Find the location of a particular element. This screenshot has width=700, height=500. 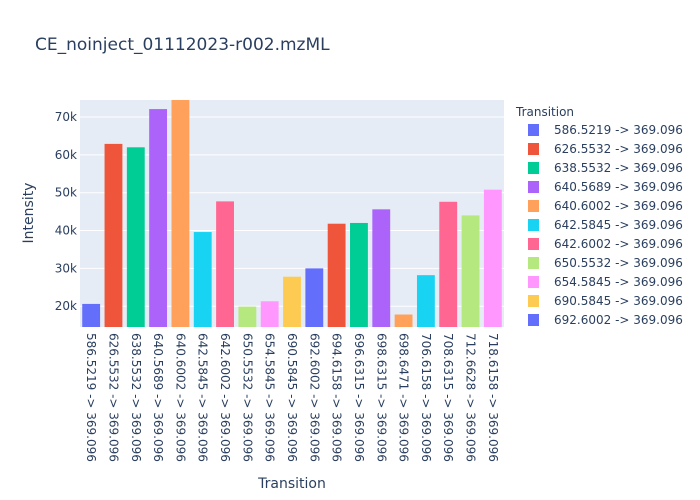

x-tick-label: 642.6002 -> 369.096 is located at coordinates (225, 397).